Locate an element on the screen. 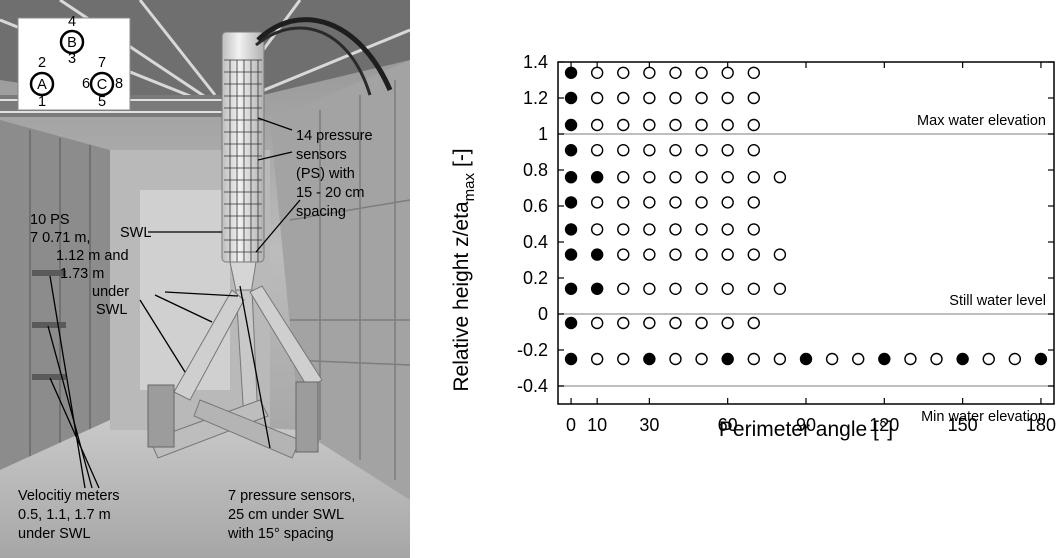 The height and width of the screenshot is (558, 1059). y-tick-label: 0 is located at coordinates (543, 314).